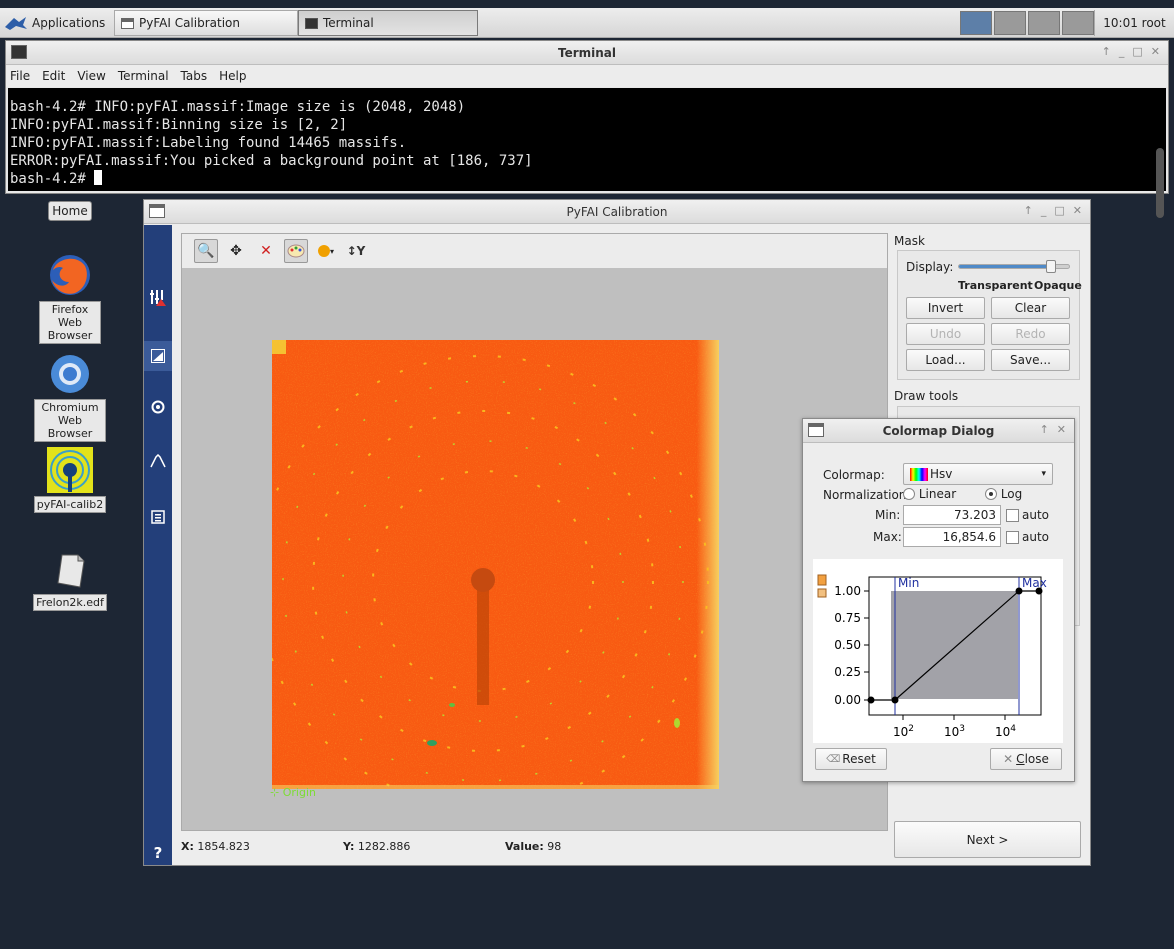  What do you see at coordinates (158, 356) in the screenshot?
I see `mask-task-icon` at bounding box center [158, 356].